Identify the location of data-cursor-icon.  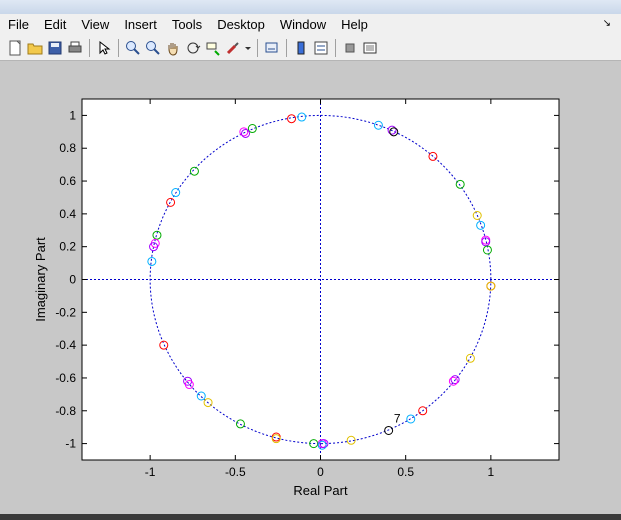
(213, 48).